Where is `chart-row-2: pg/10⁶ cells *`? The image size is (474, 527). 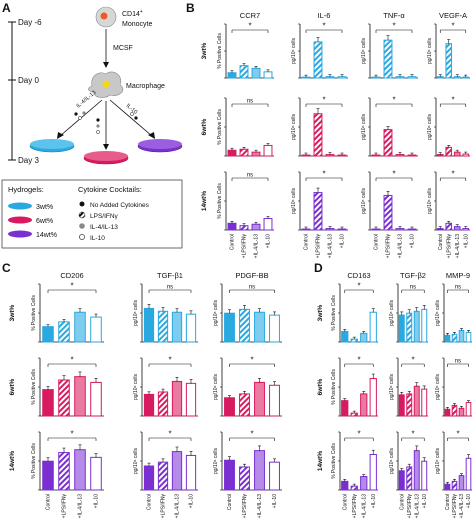
chart-row-2: pg/10⁶ cells * is located at coordinates (165, 460).